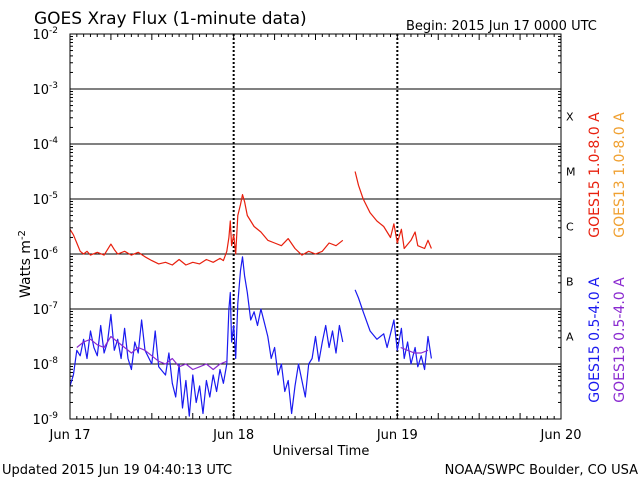  I want to click on x-tick-label-jun-20: Jun 20, so click(561, 435).